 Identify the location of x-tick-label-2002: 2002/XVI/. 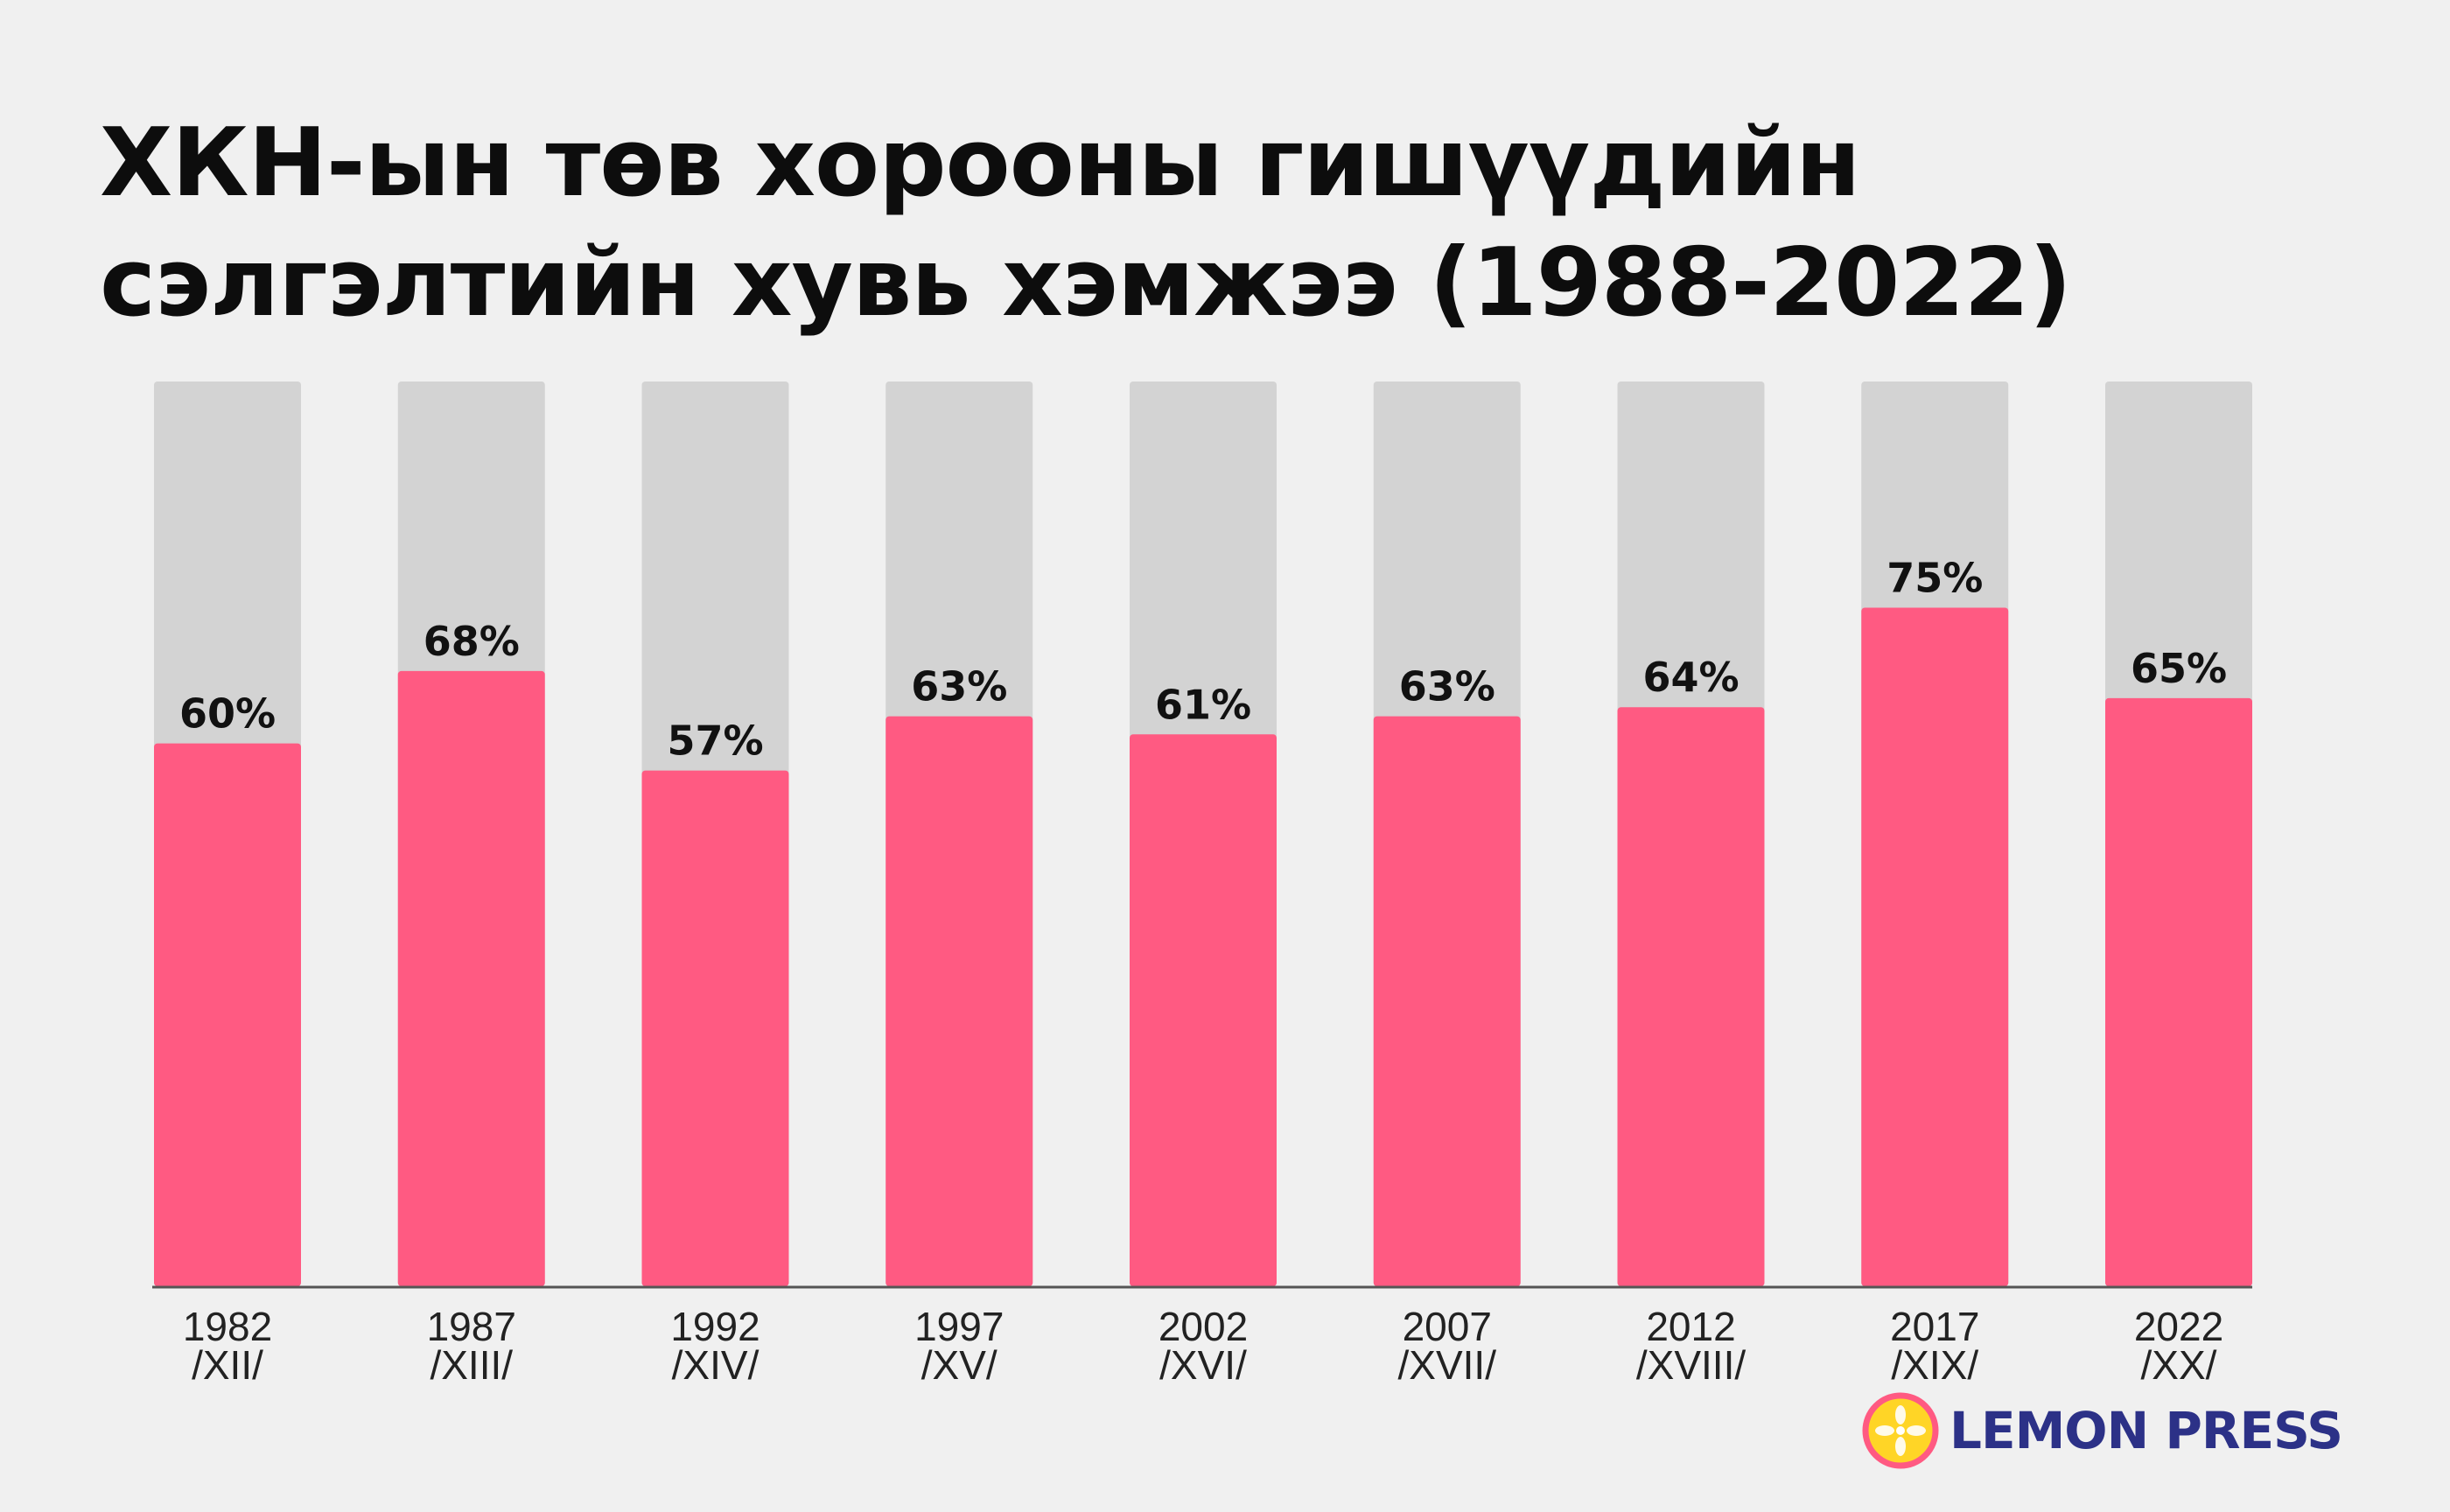
(1203, 1346).